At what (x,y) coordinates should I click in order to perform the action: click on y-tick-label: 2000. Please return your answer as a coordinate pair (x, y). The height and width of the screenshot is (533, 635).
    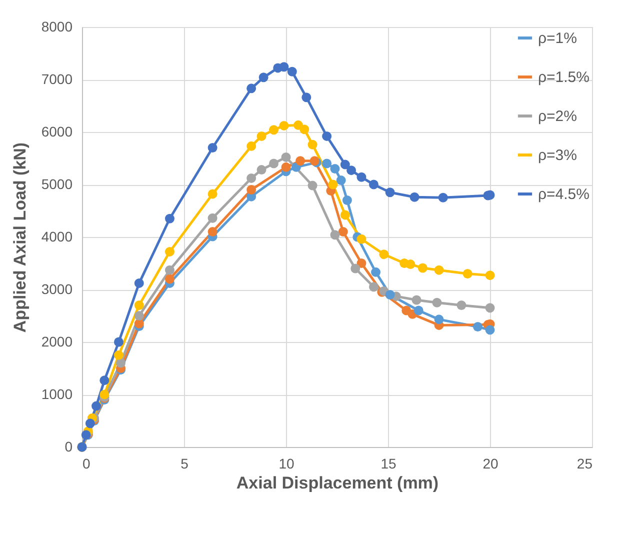
    Looking at the image, I should click on (57, 342).